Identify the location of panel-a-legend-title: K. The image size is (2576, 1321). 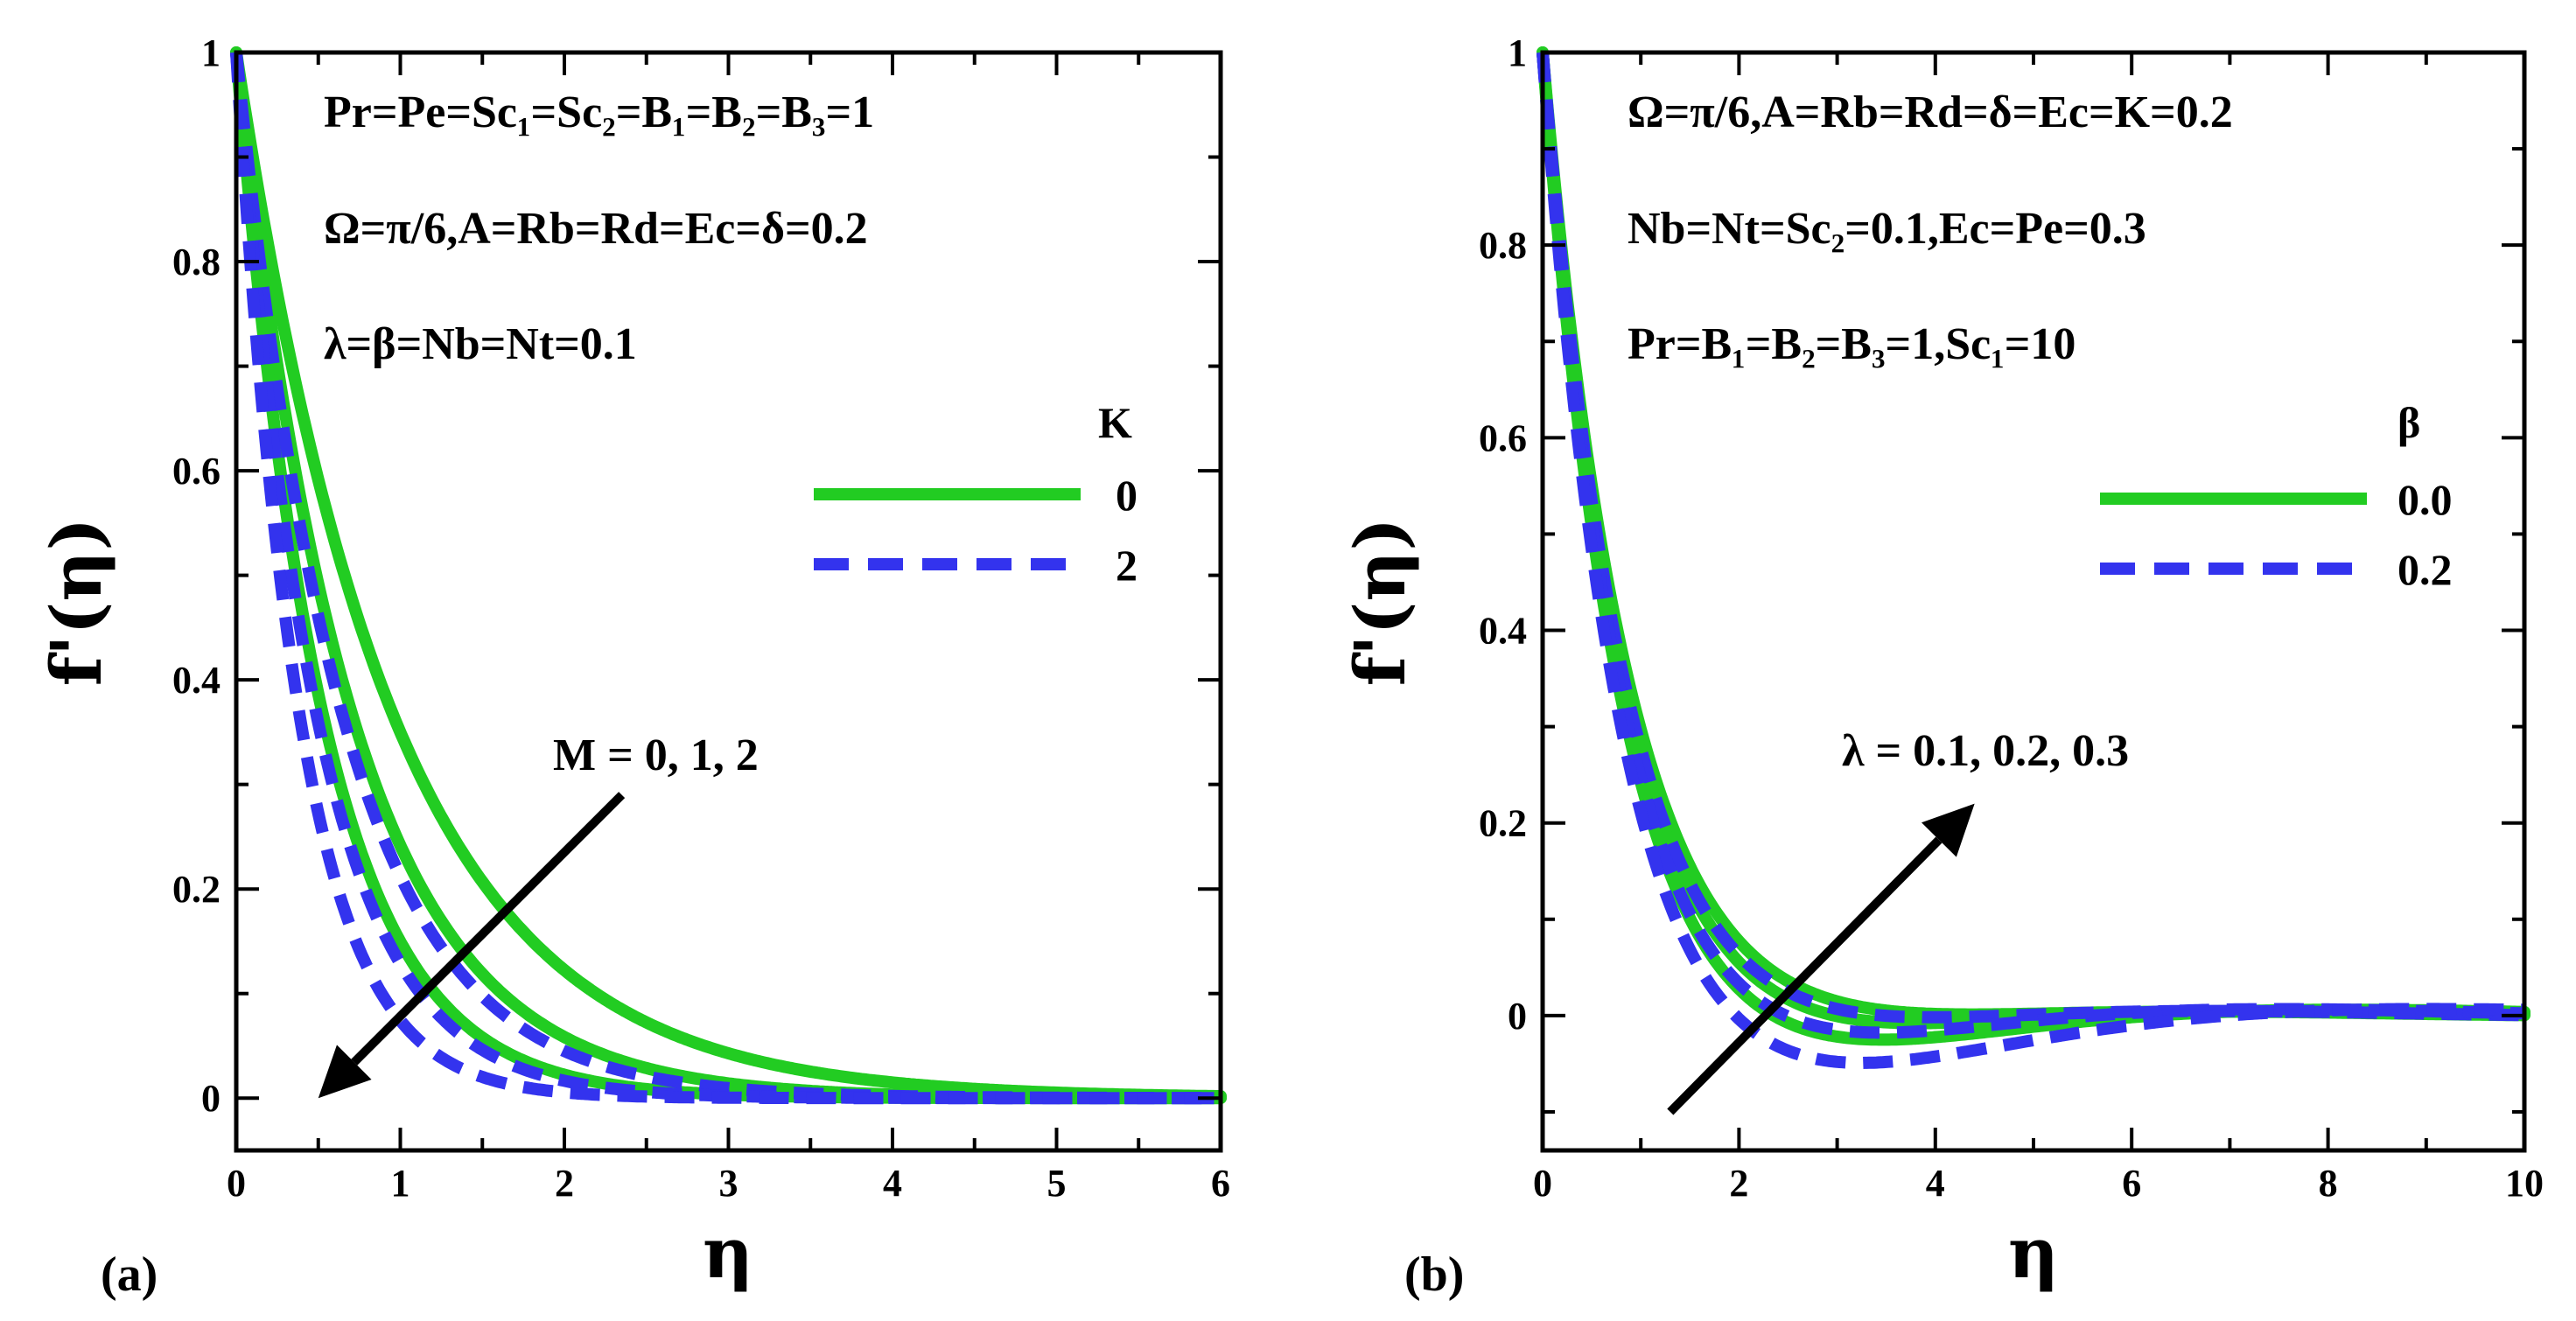
(1115, 423).